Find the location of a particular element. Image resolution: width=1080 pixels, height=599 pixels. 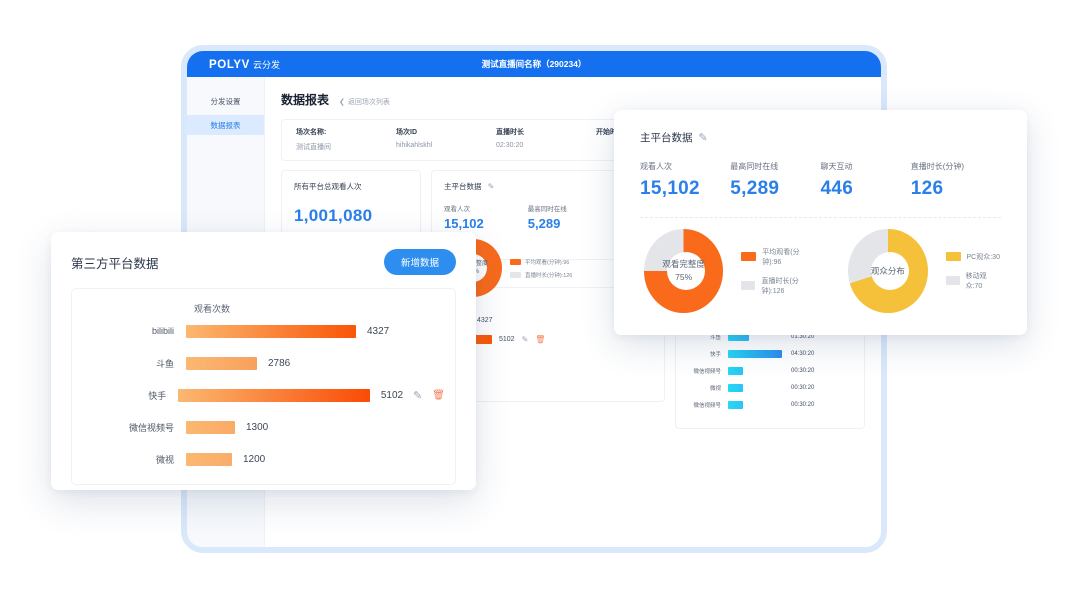

back-to-session-list-link: ❮ 返回场次列表 is located at coordinates (364, 102).